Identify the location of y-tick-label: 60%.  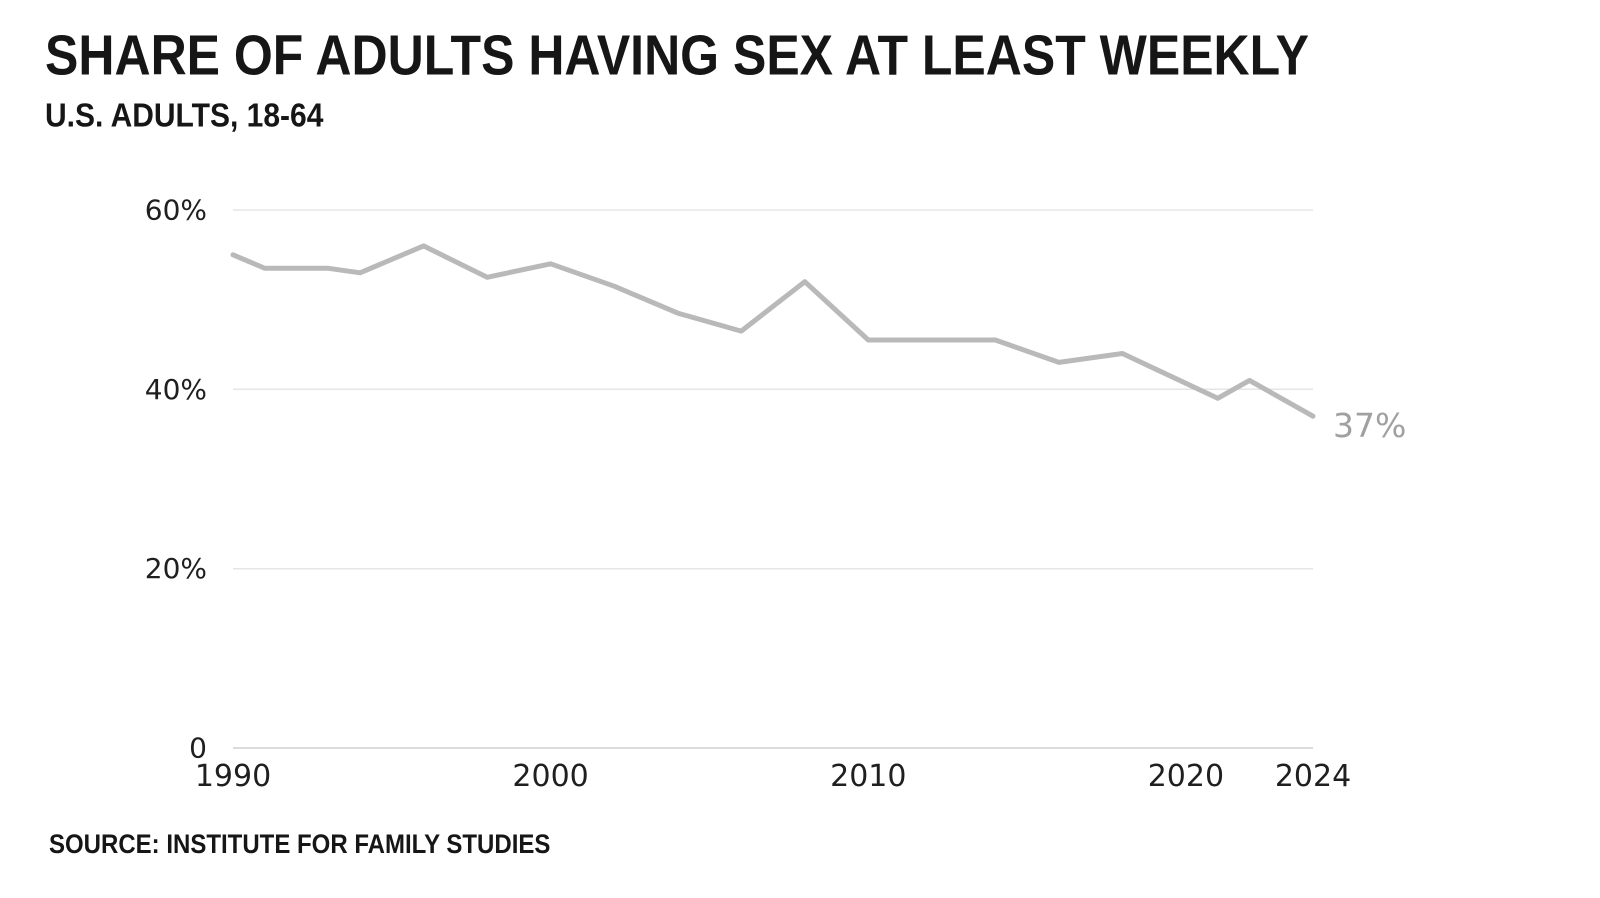
(176, 210).